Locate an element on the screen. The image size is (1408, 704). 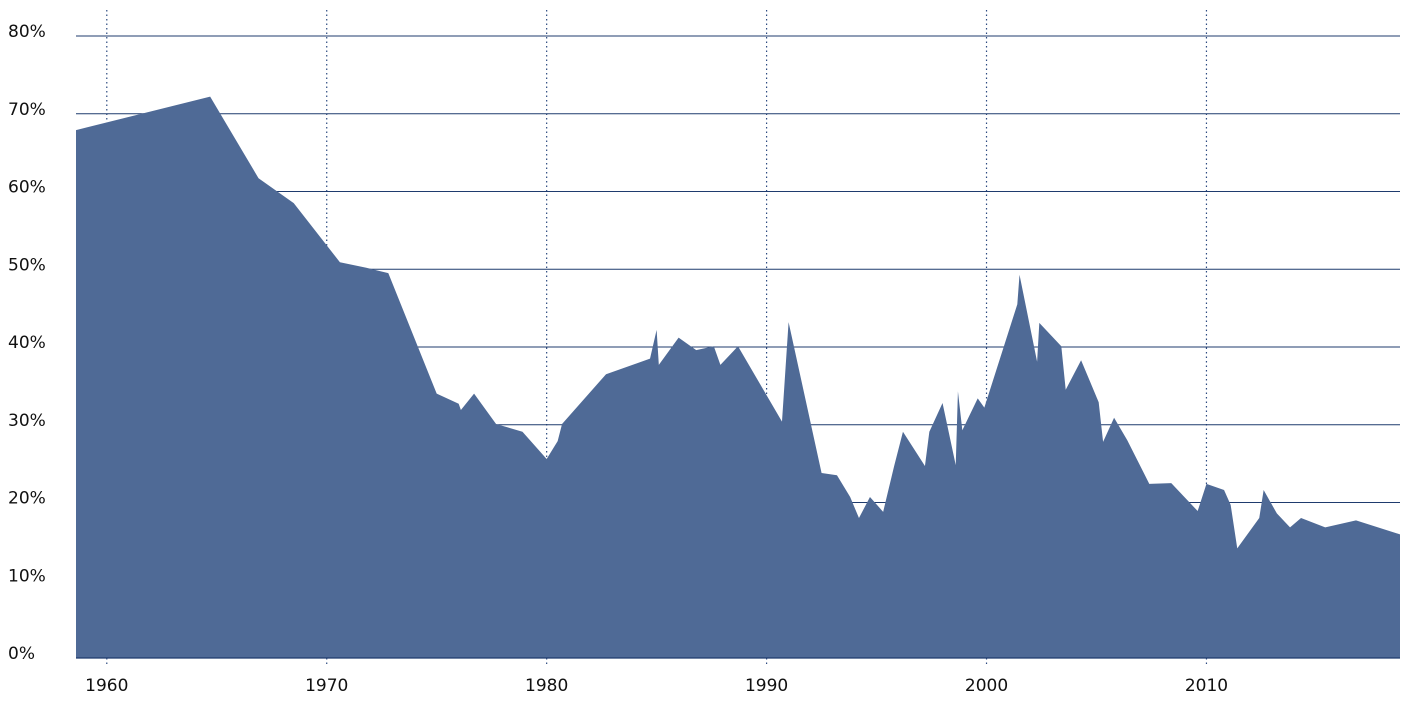
y-tick-label: 60% is located at coordinates (27, 188).